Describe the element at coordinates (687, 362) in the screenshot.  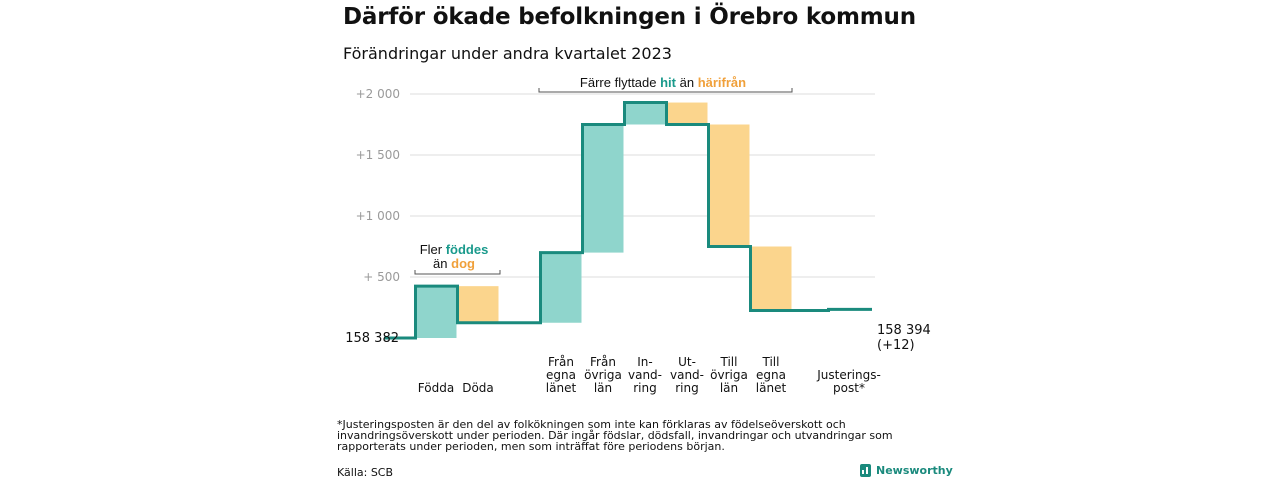
I see `category-label: Ut-` at that location.